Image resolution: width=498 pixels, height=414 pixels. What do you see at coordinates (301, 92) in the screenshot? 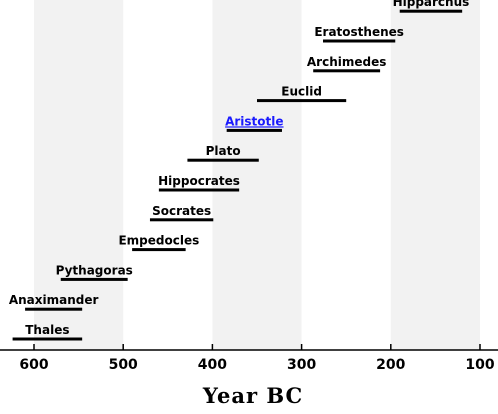
I see `bar-label: Euclid` at bounding box center [301, 92].